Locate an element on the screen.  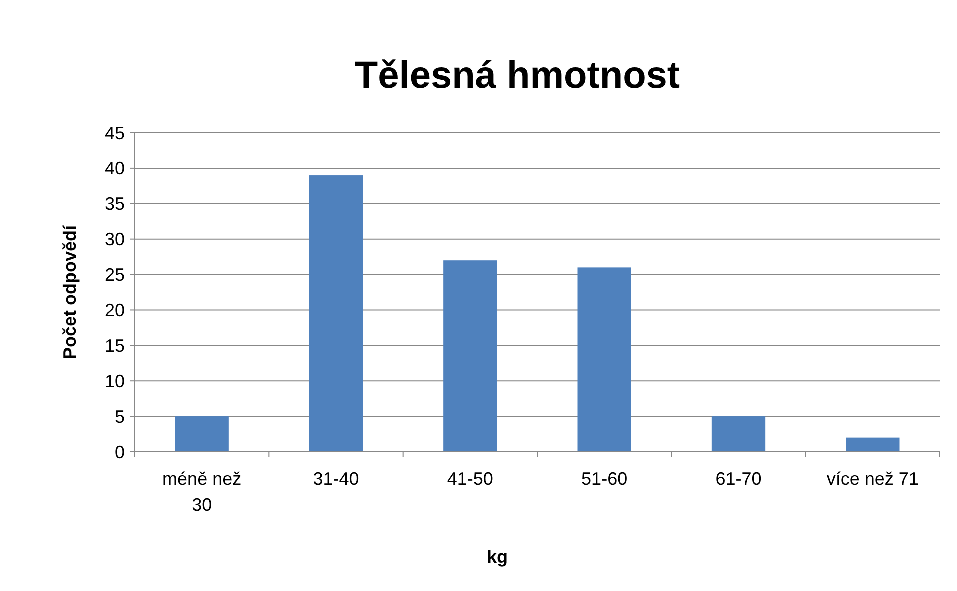
y-tick-label: 10 is located at coordinates (114, 381).